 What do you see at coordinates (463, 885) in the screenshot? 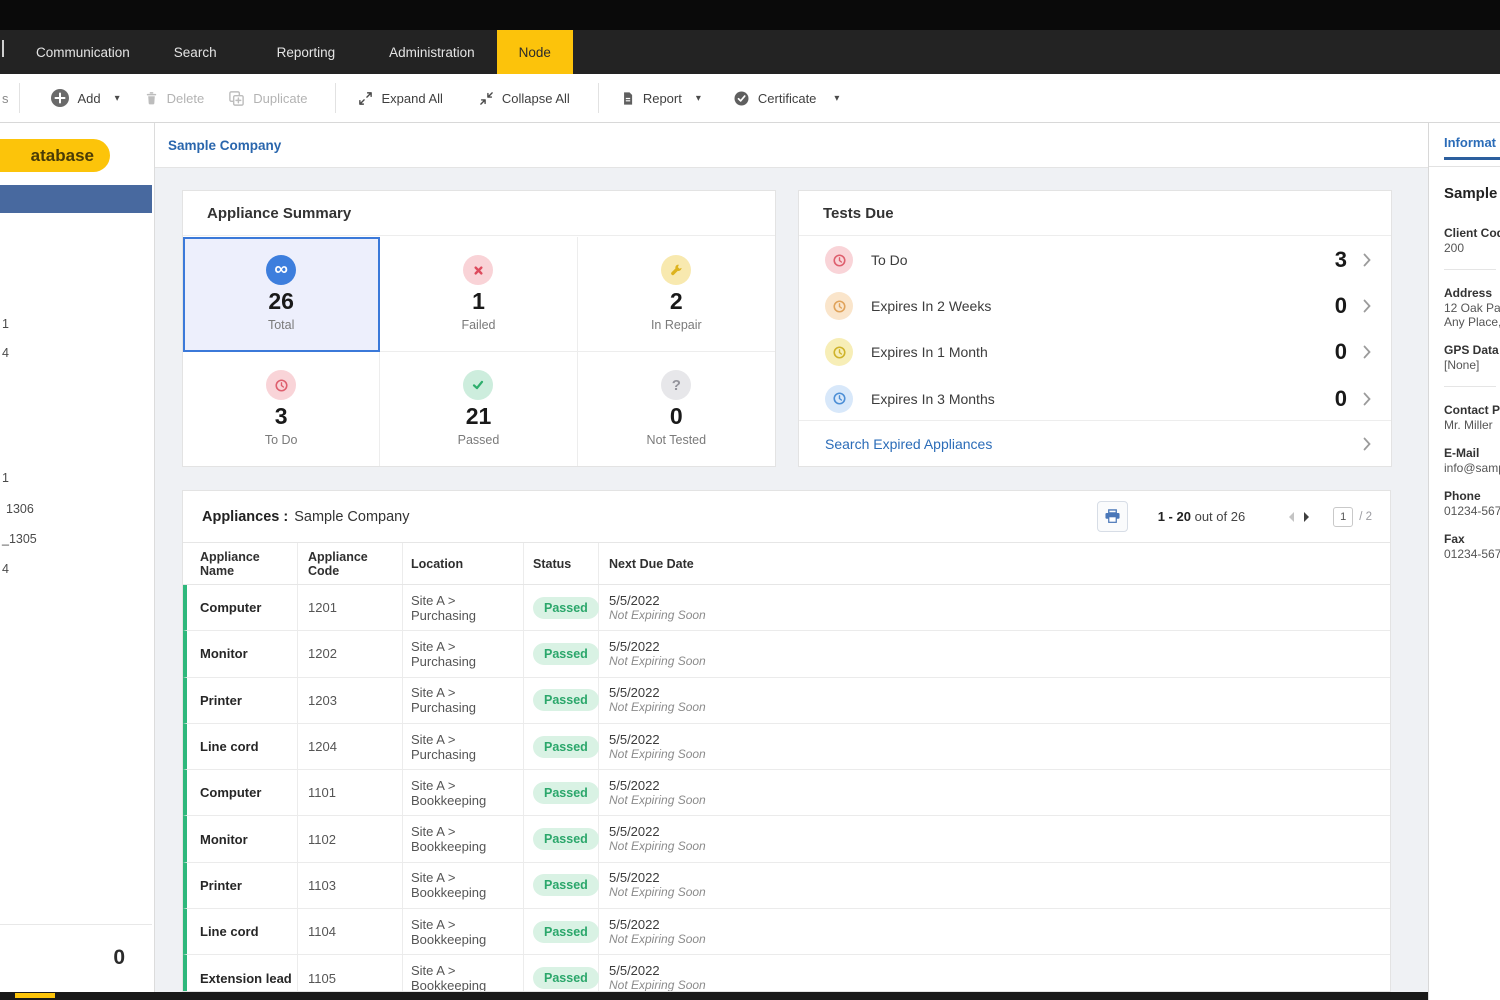
I see `cell-location: Site A > Bookkeeping` at bounding box center [463, 885].